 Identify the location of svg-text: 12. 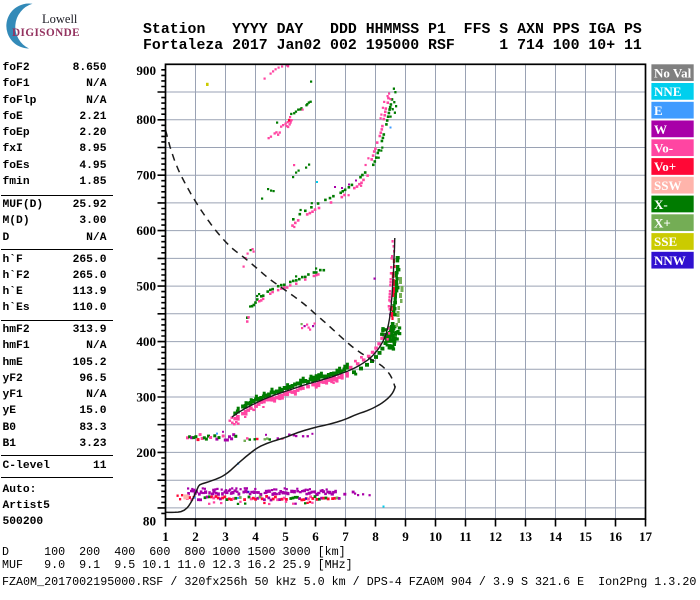
(495, 536).